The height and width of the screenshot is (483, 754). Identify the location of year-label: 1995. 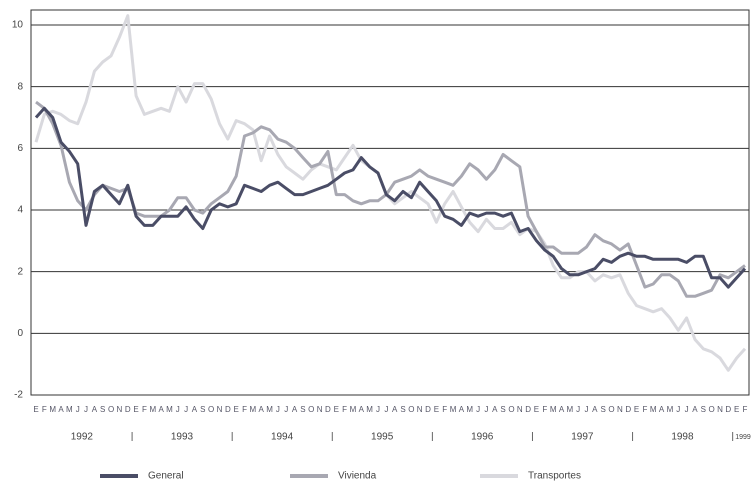
(382, 437).